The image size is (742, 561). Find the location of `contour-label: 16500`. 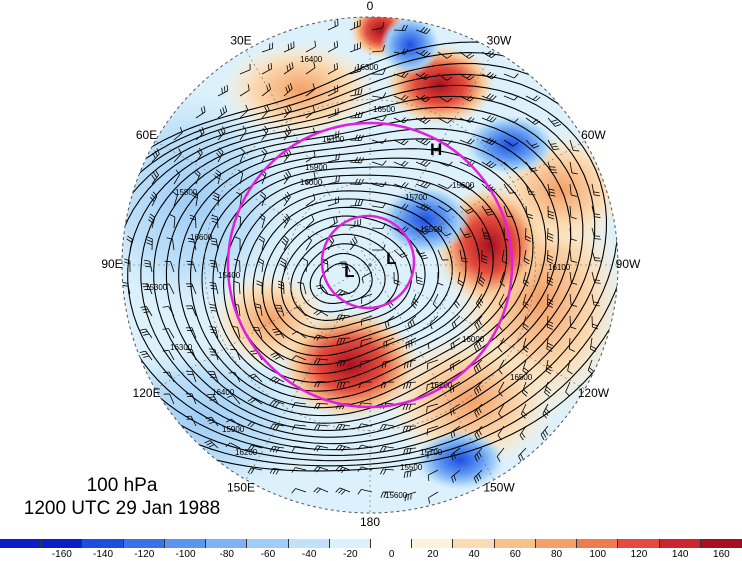

contour-label: 16500 is located at coordinates (521, 377).